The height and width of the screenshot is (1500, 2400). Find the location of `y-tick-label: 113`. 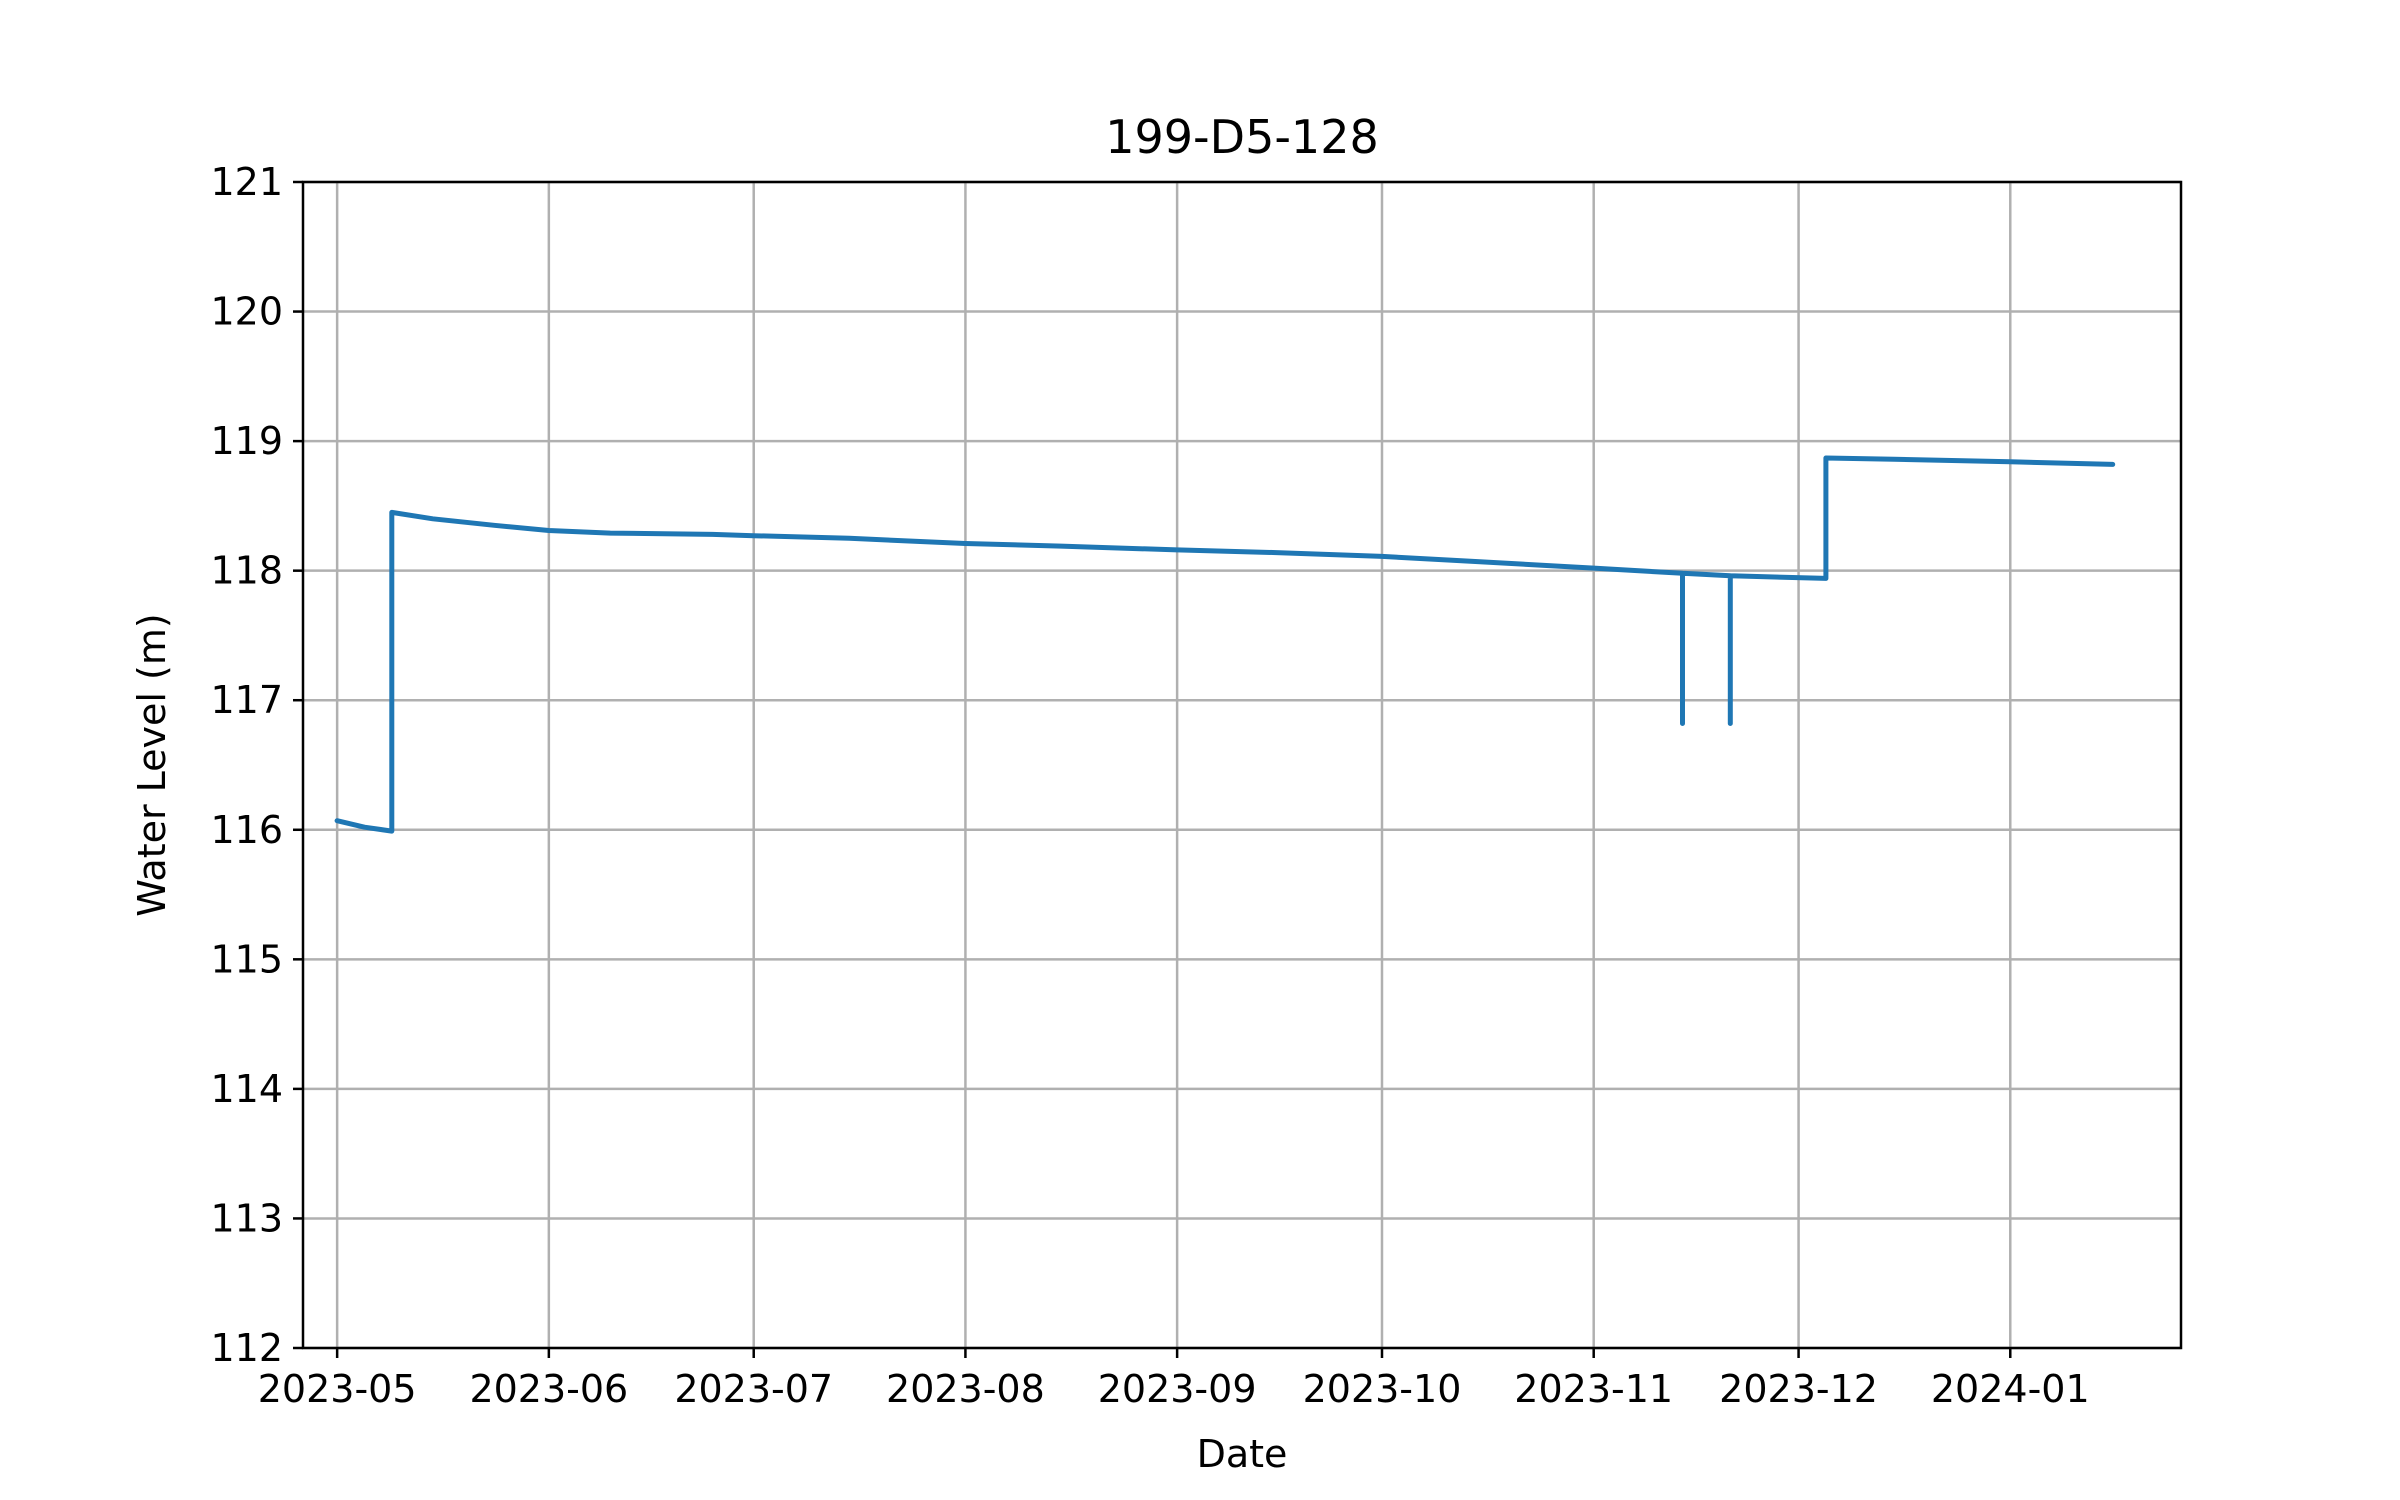

y-tick-label: 113 is located at coordinates (246, 1218).